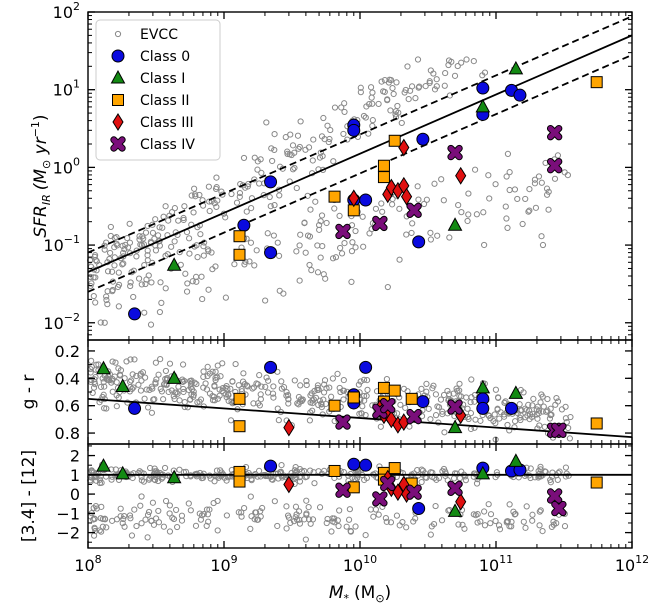 Image resolution: width=664 pixels, height=608 pixels. I want to click on class-i-point, so click(123, 385).